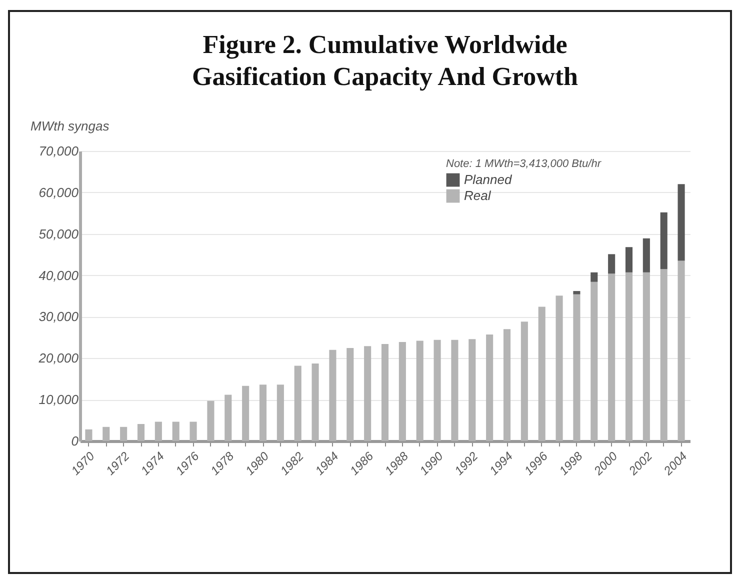  Describe the element at coordinates (75, 441) in the screenshot. I see `y-tick-label: 0` at that location.